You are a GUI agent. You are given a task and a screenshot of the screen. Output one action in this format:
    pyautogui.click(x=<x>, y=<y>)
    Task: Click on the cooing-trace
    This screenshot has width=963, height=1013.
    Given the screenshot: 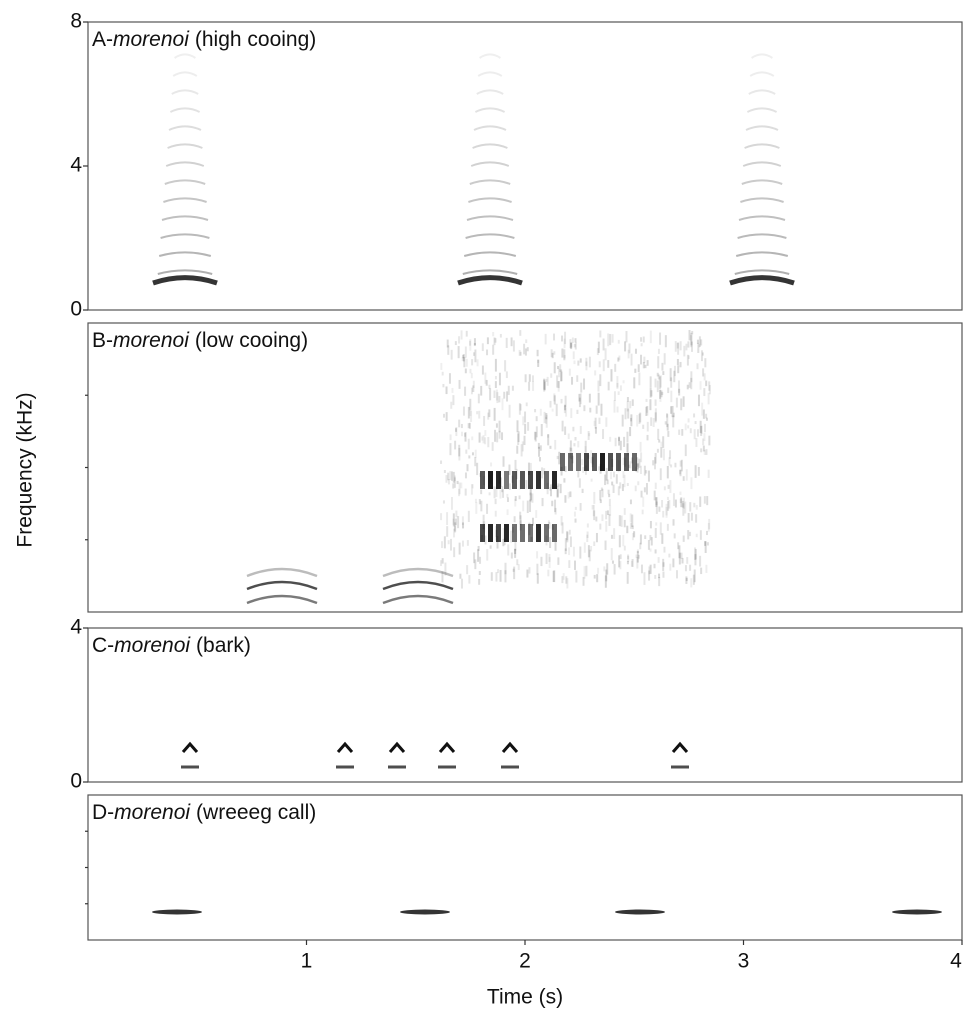 What is the action you would take?
    pyautogui.click(x=418, y=572)
    